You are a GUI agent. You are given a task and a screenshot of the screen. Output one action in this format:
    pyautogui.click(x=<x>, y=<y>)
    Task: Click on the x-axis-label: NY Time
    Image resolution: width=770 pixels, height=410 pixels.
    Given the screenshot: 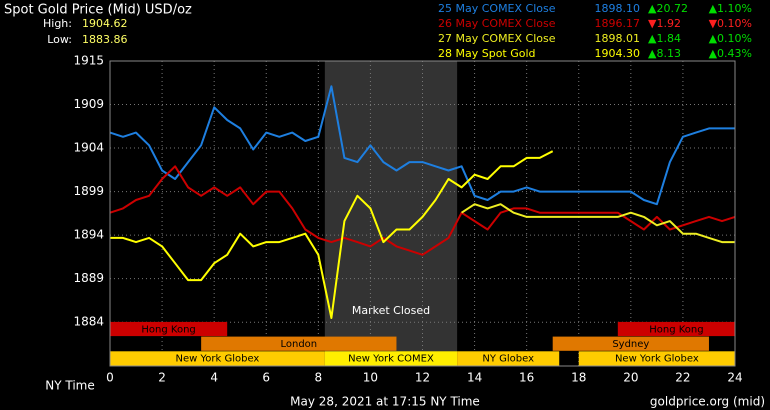 What is the action you would take?
    pyautogui.click(x=70, y=386)
    